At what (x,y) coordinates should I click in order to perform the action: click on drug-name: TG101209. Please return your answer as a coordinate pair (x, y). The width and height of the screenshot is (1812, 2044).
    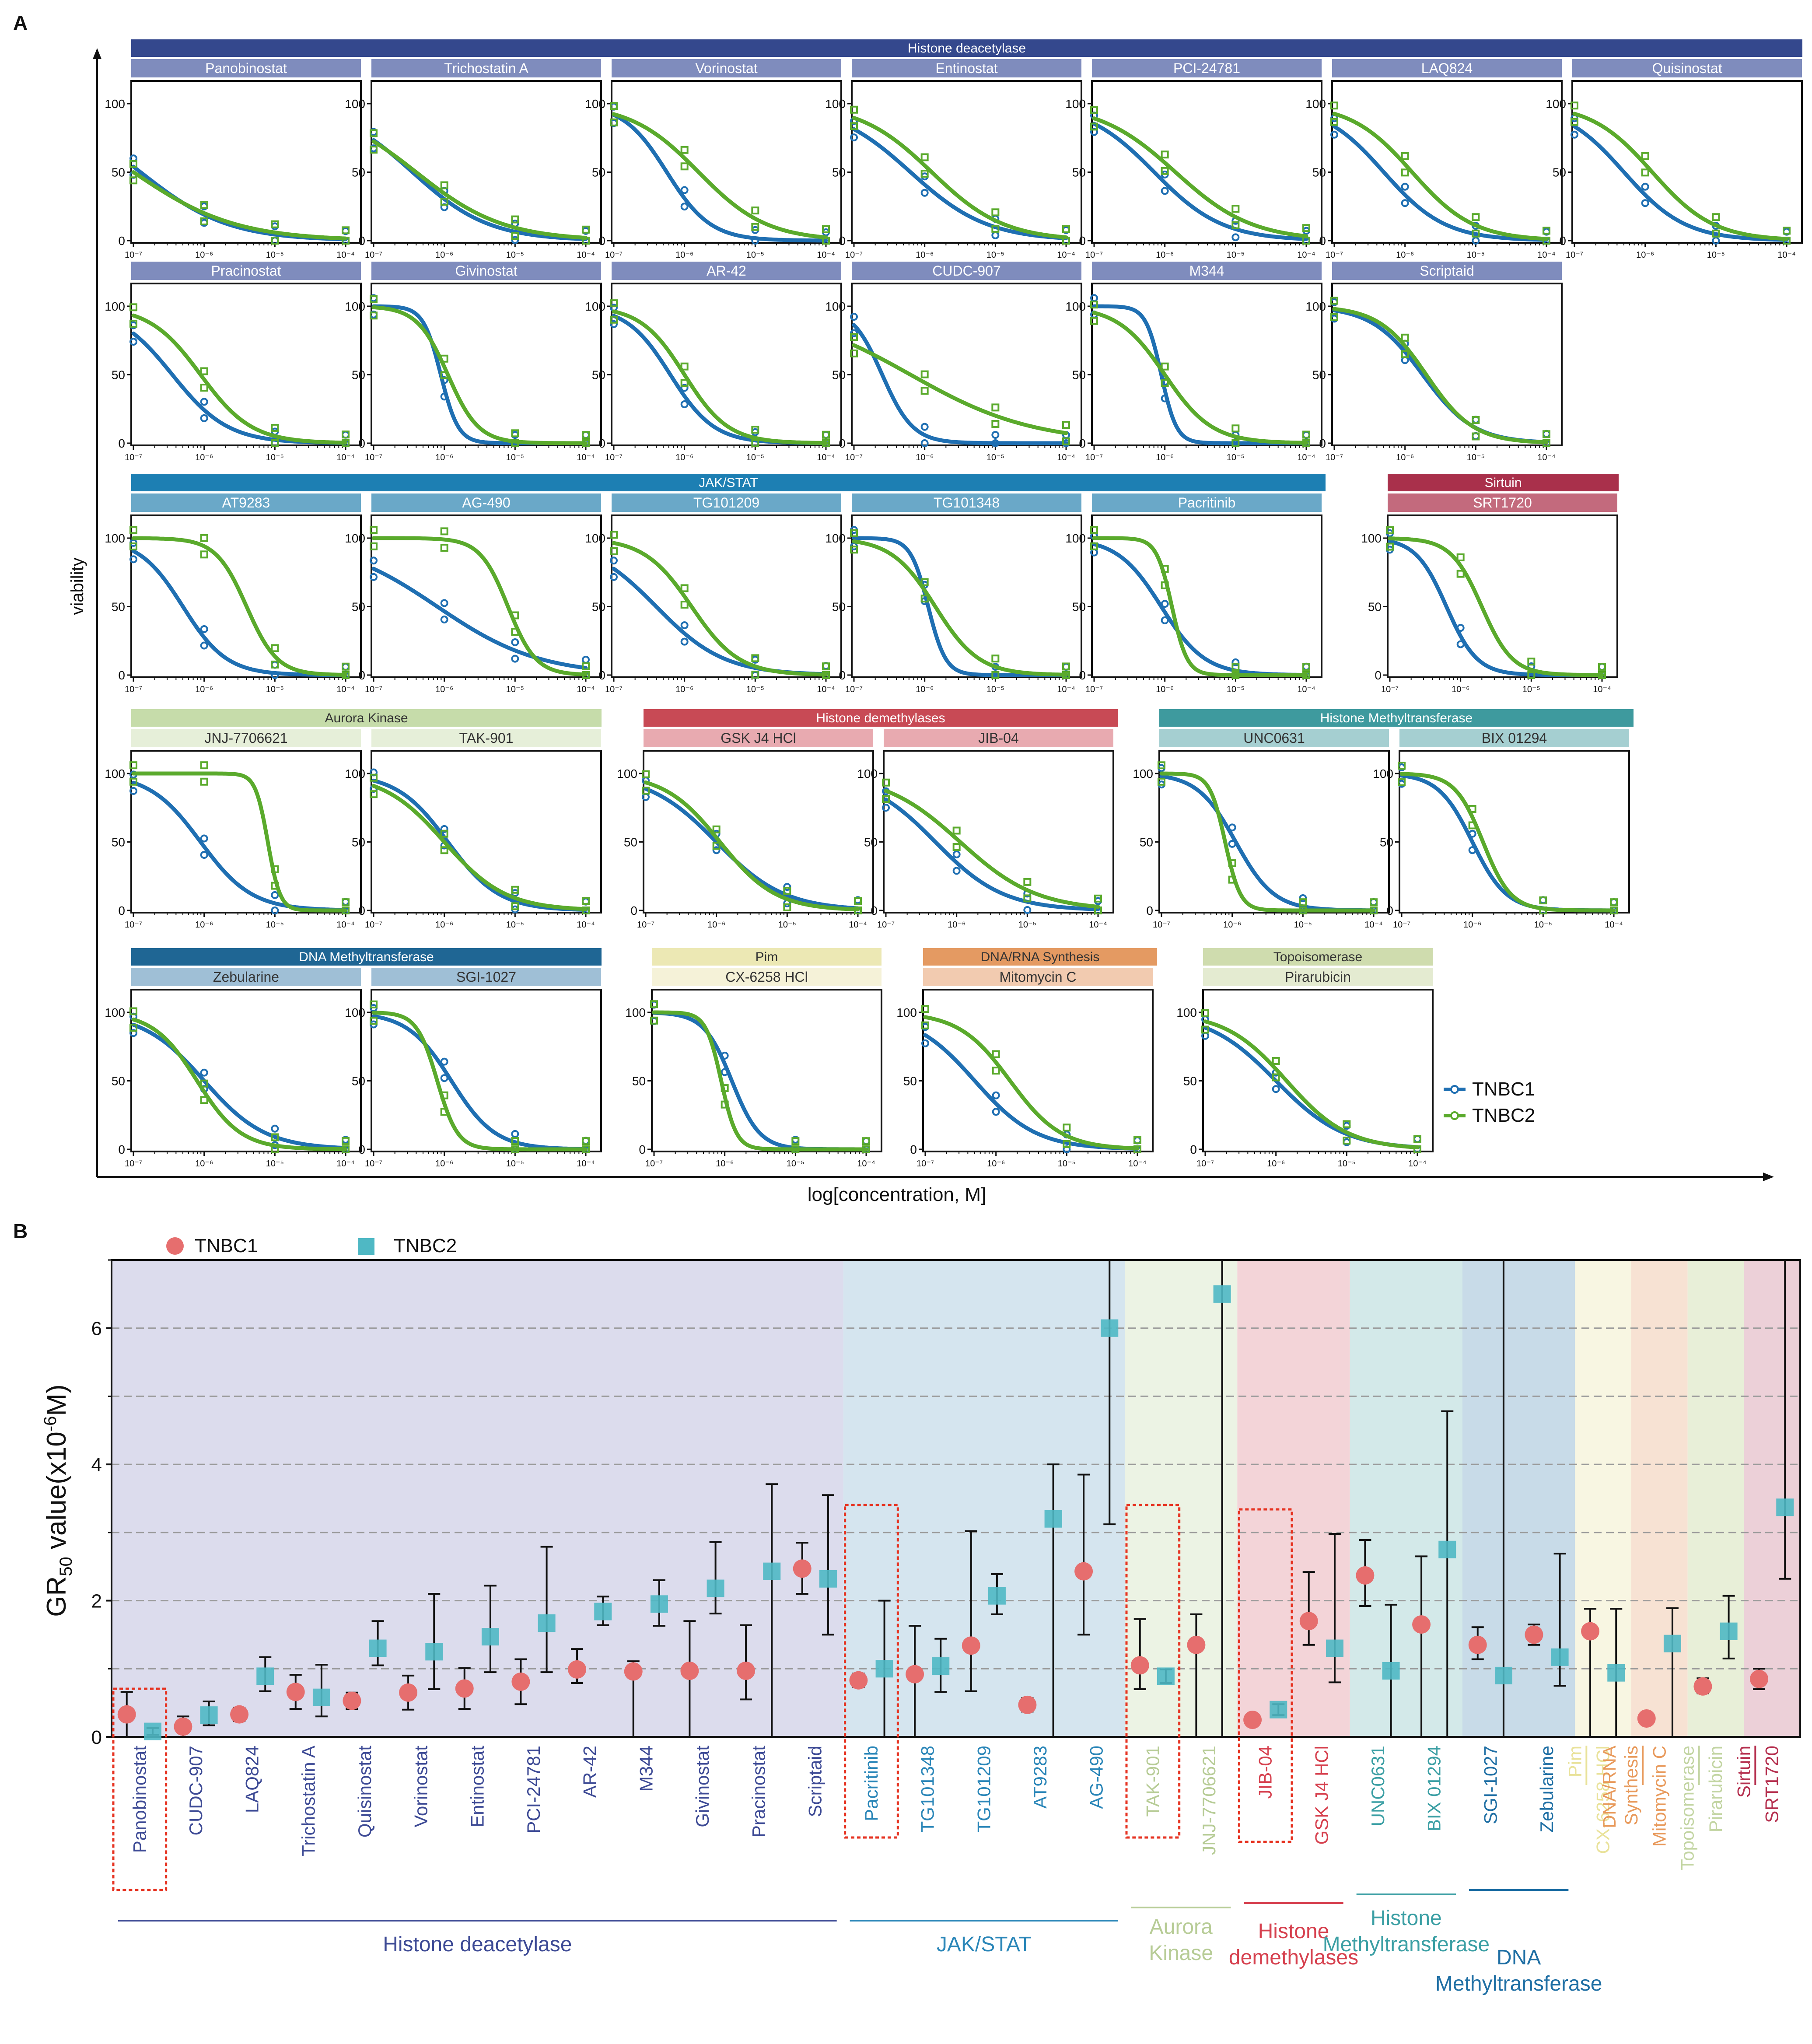
    Looking at the image, I should click on (726, 503).